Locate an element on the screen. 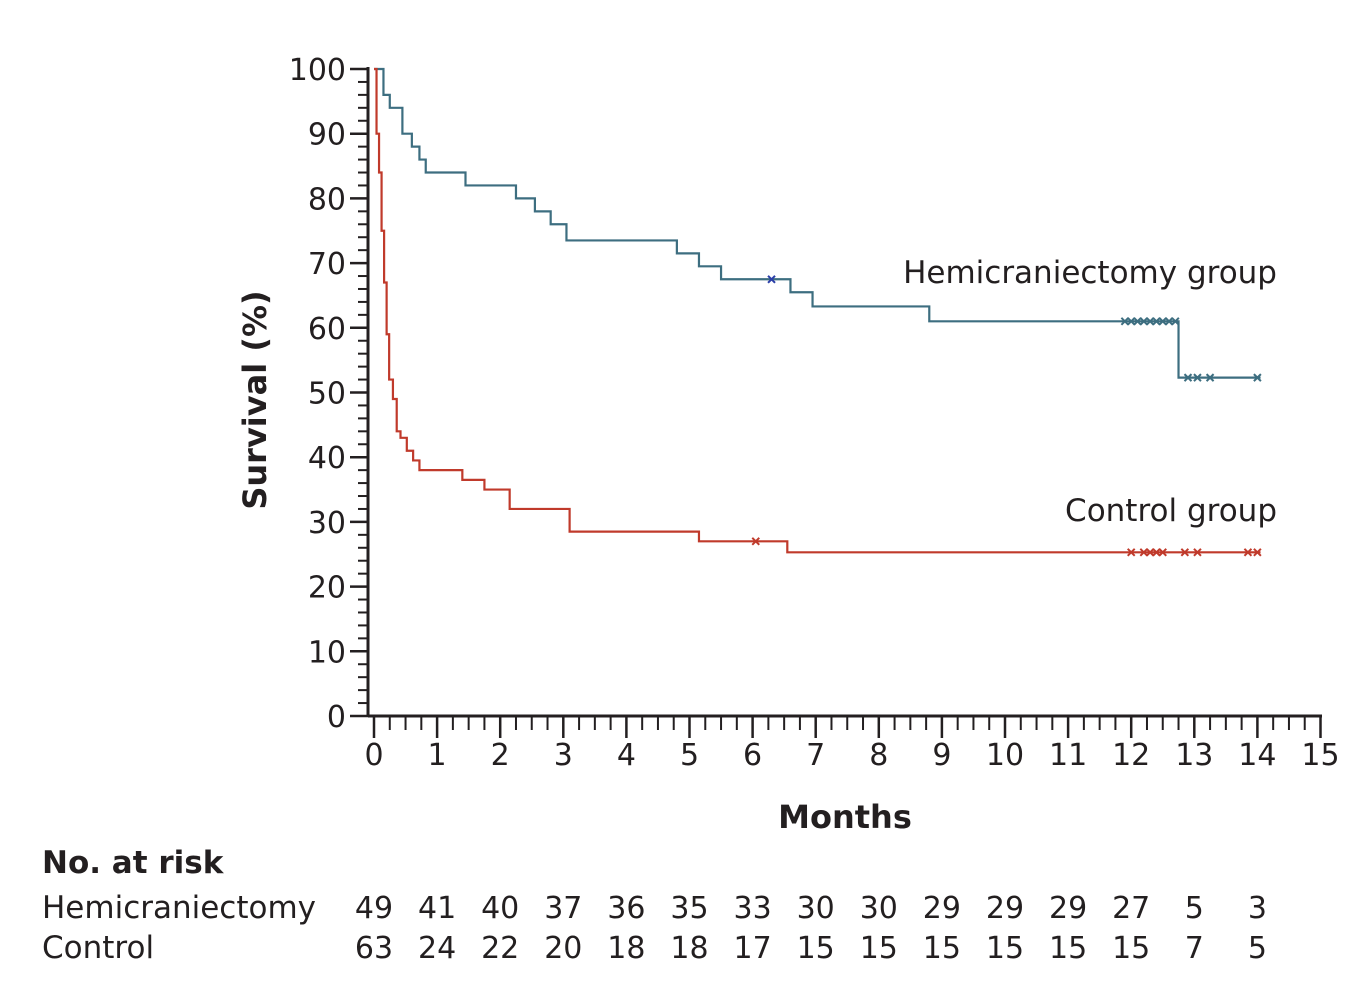  at-risk-hemicraniectomy-value: 5 is located at coordinates (1194, 908).